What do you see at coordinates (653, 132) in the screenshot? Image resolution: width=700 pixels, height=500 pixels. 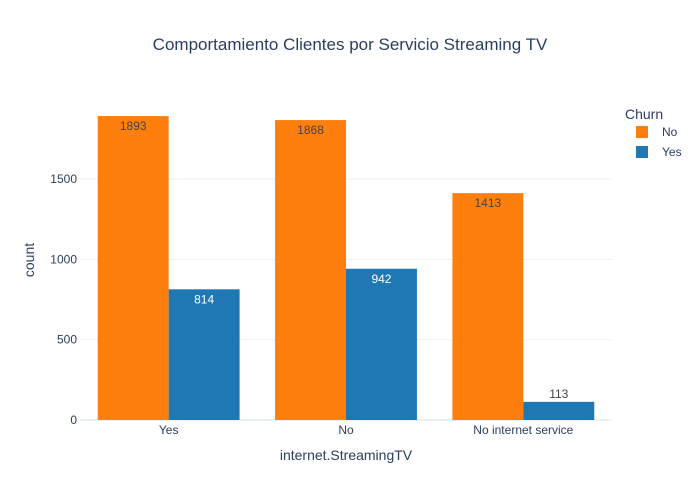 I see `legend: Churn No Yes` at bounding box center [653, 132].